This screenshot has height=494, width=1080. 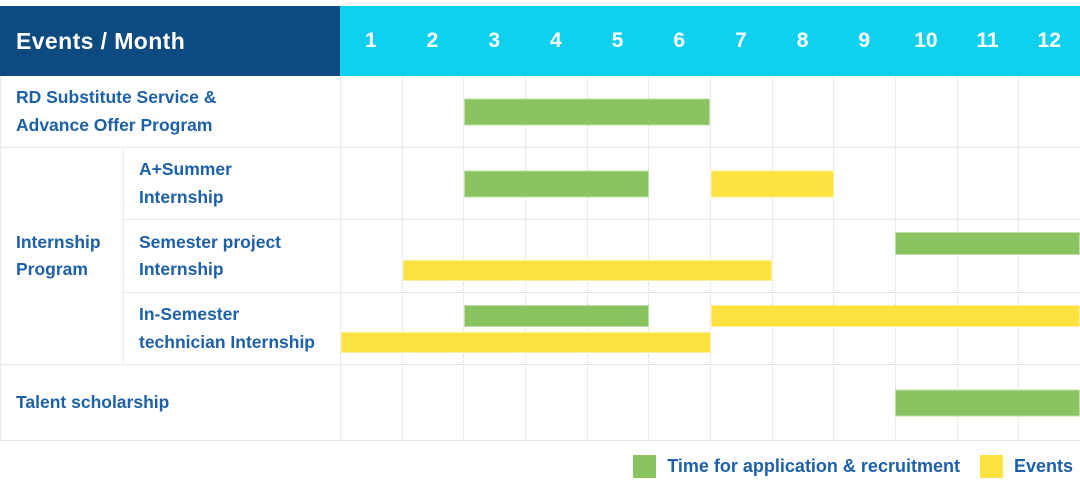 What do you see at coordinates (370, 40) in the screenshot?
I see `month-label-1: 1` at bounding box center [370, 40].